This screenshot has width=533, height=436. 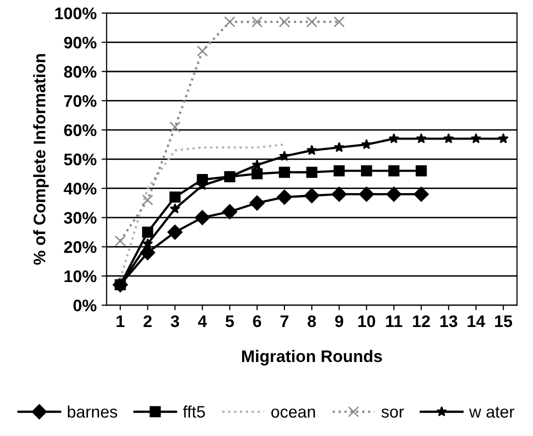 I want to click on x-tick-label: 9, so click(x=339, y=321).